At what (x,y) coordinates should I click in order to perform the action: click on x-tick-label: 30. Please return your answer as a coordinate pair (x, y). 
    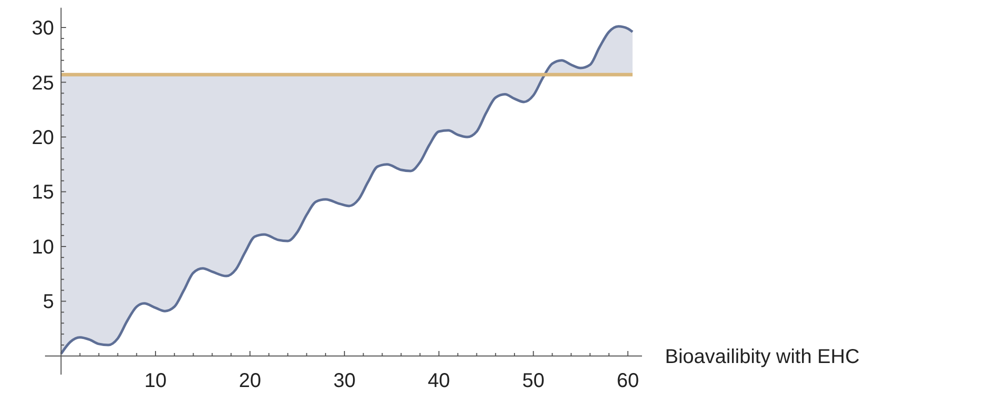
    Looking at the image, I should click on (344, 381).